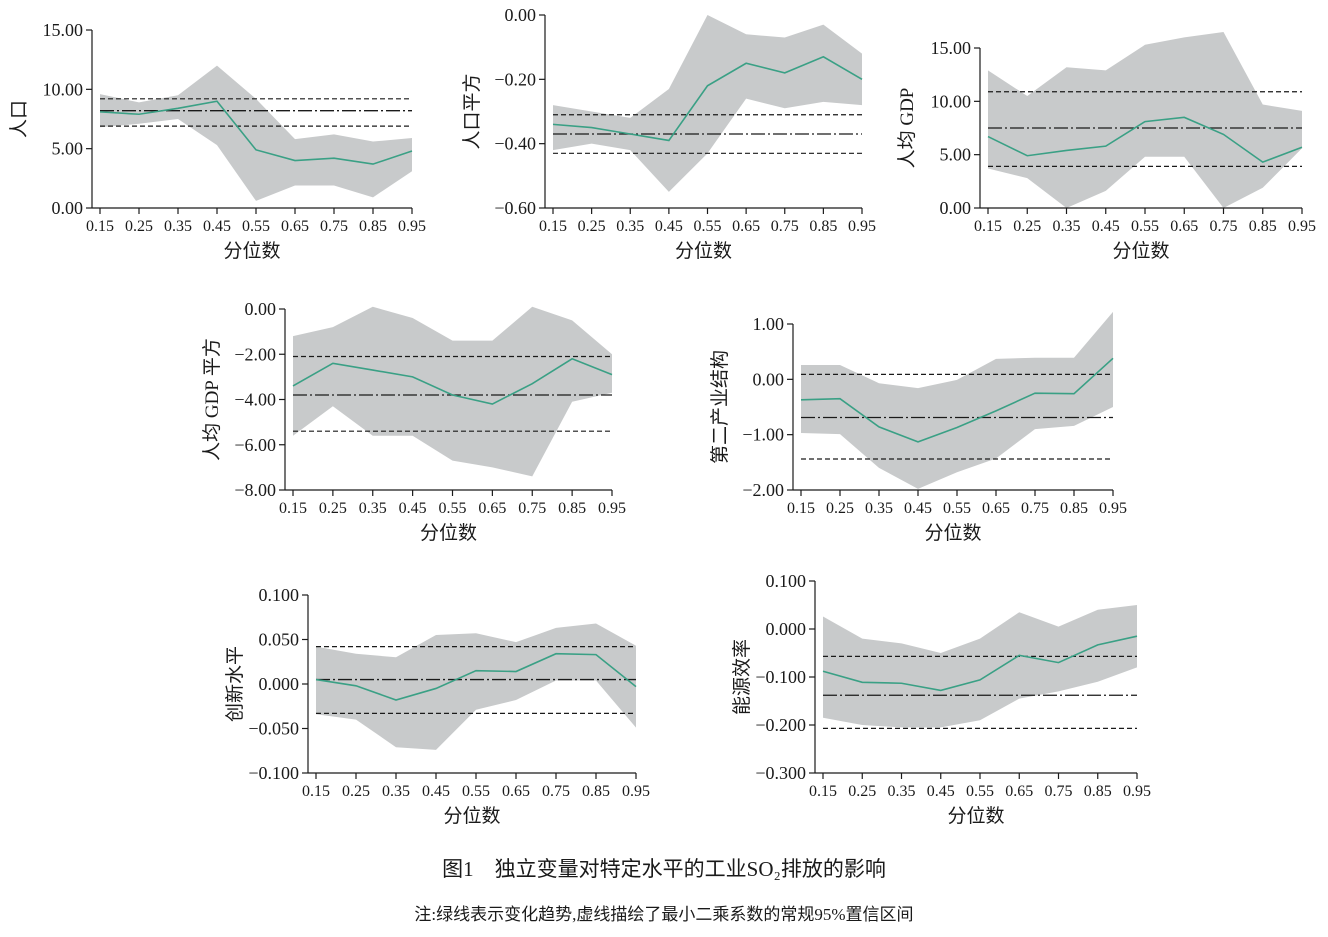 This screenshot has height=937, width=1328. What do you see at coordinates (515, 144) in the screenshot?
I see `y-tick-label: −0.40` at bounding box center [515, 144].